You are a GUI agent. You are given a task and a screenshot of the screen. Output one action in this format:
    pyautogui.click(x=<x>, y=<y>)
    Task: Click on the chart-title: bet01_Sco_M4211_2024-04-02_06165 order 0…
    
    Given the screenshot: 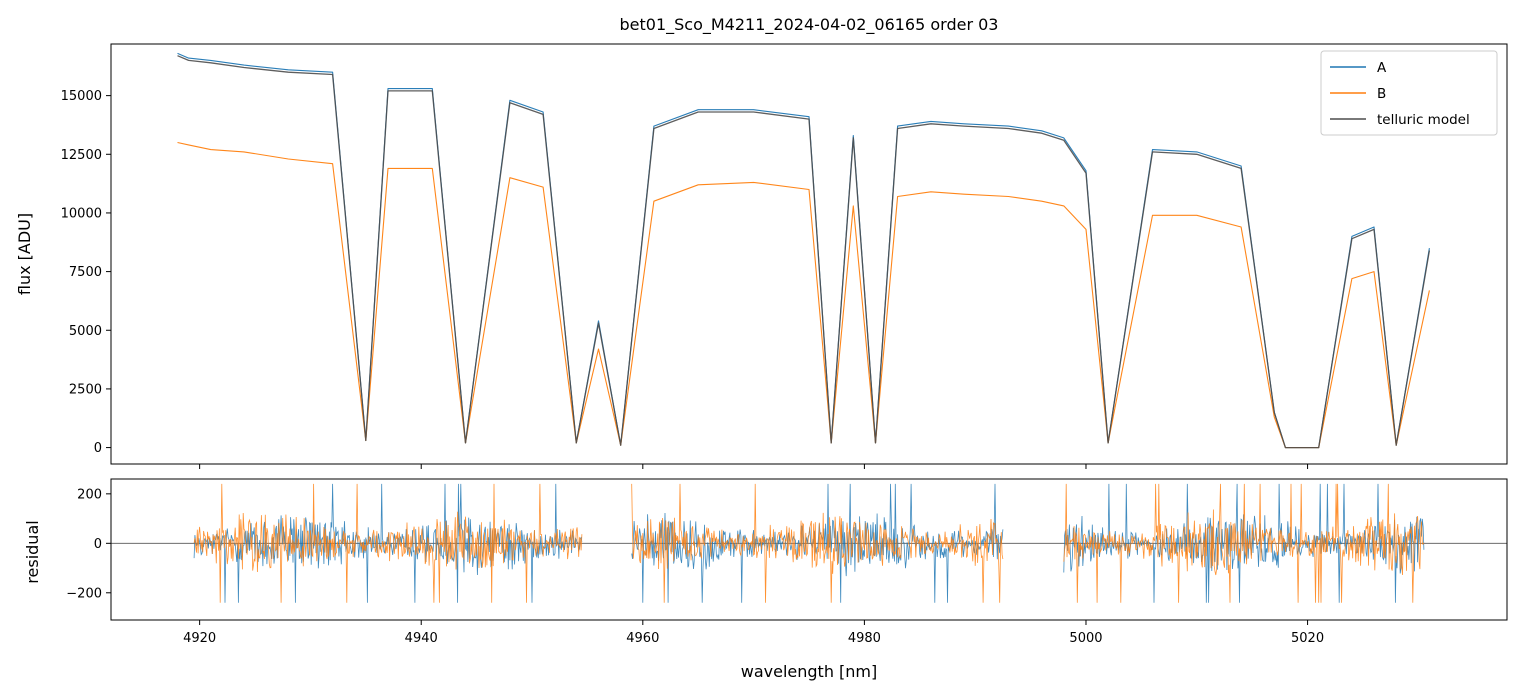 What is the action you would take?
    pyautogui.click(x=809, y=25)
    